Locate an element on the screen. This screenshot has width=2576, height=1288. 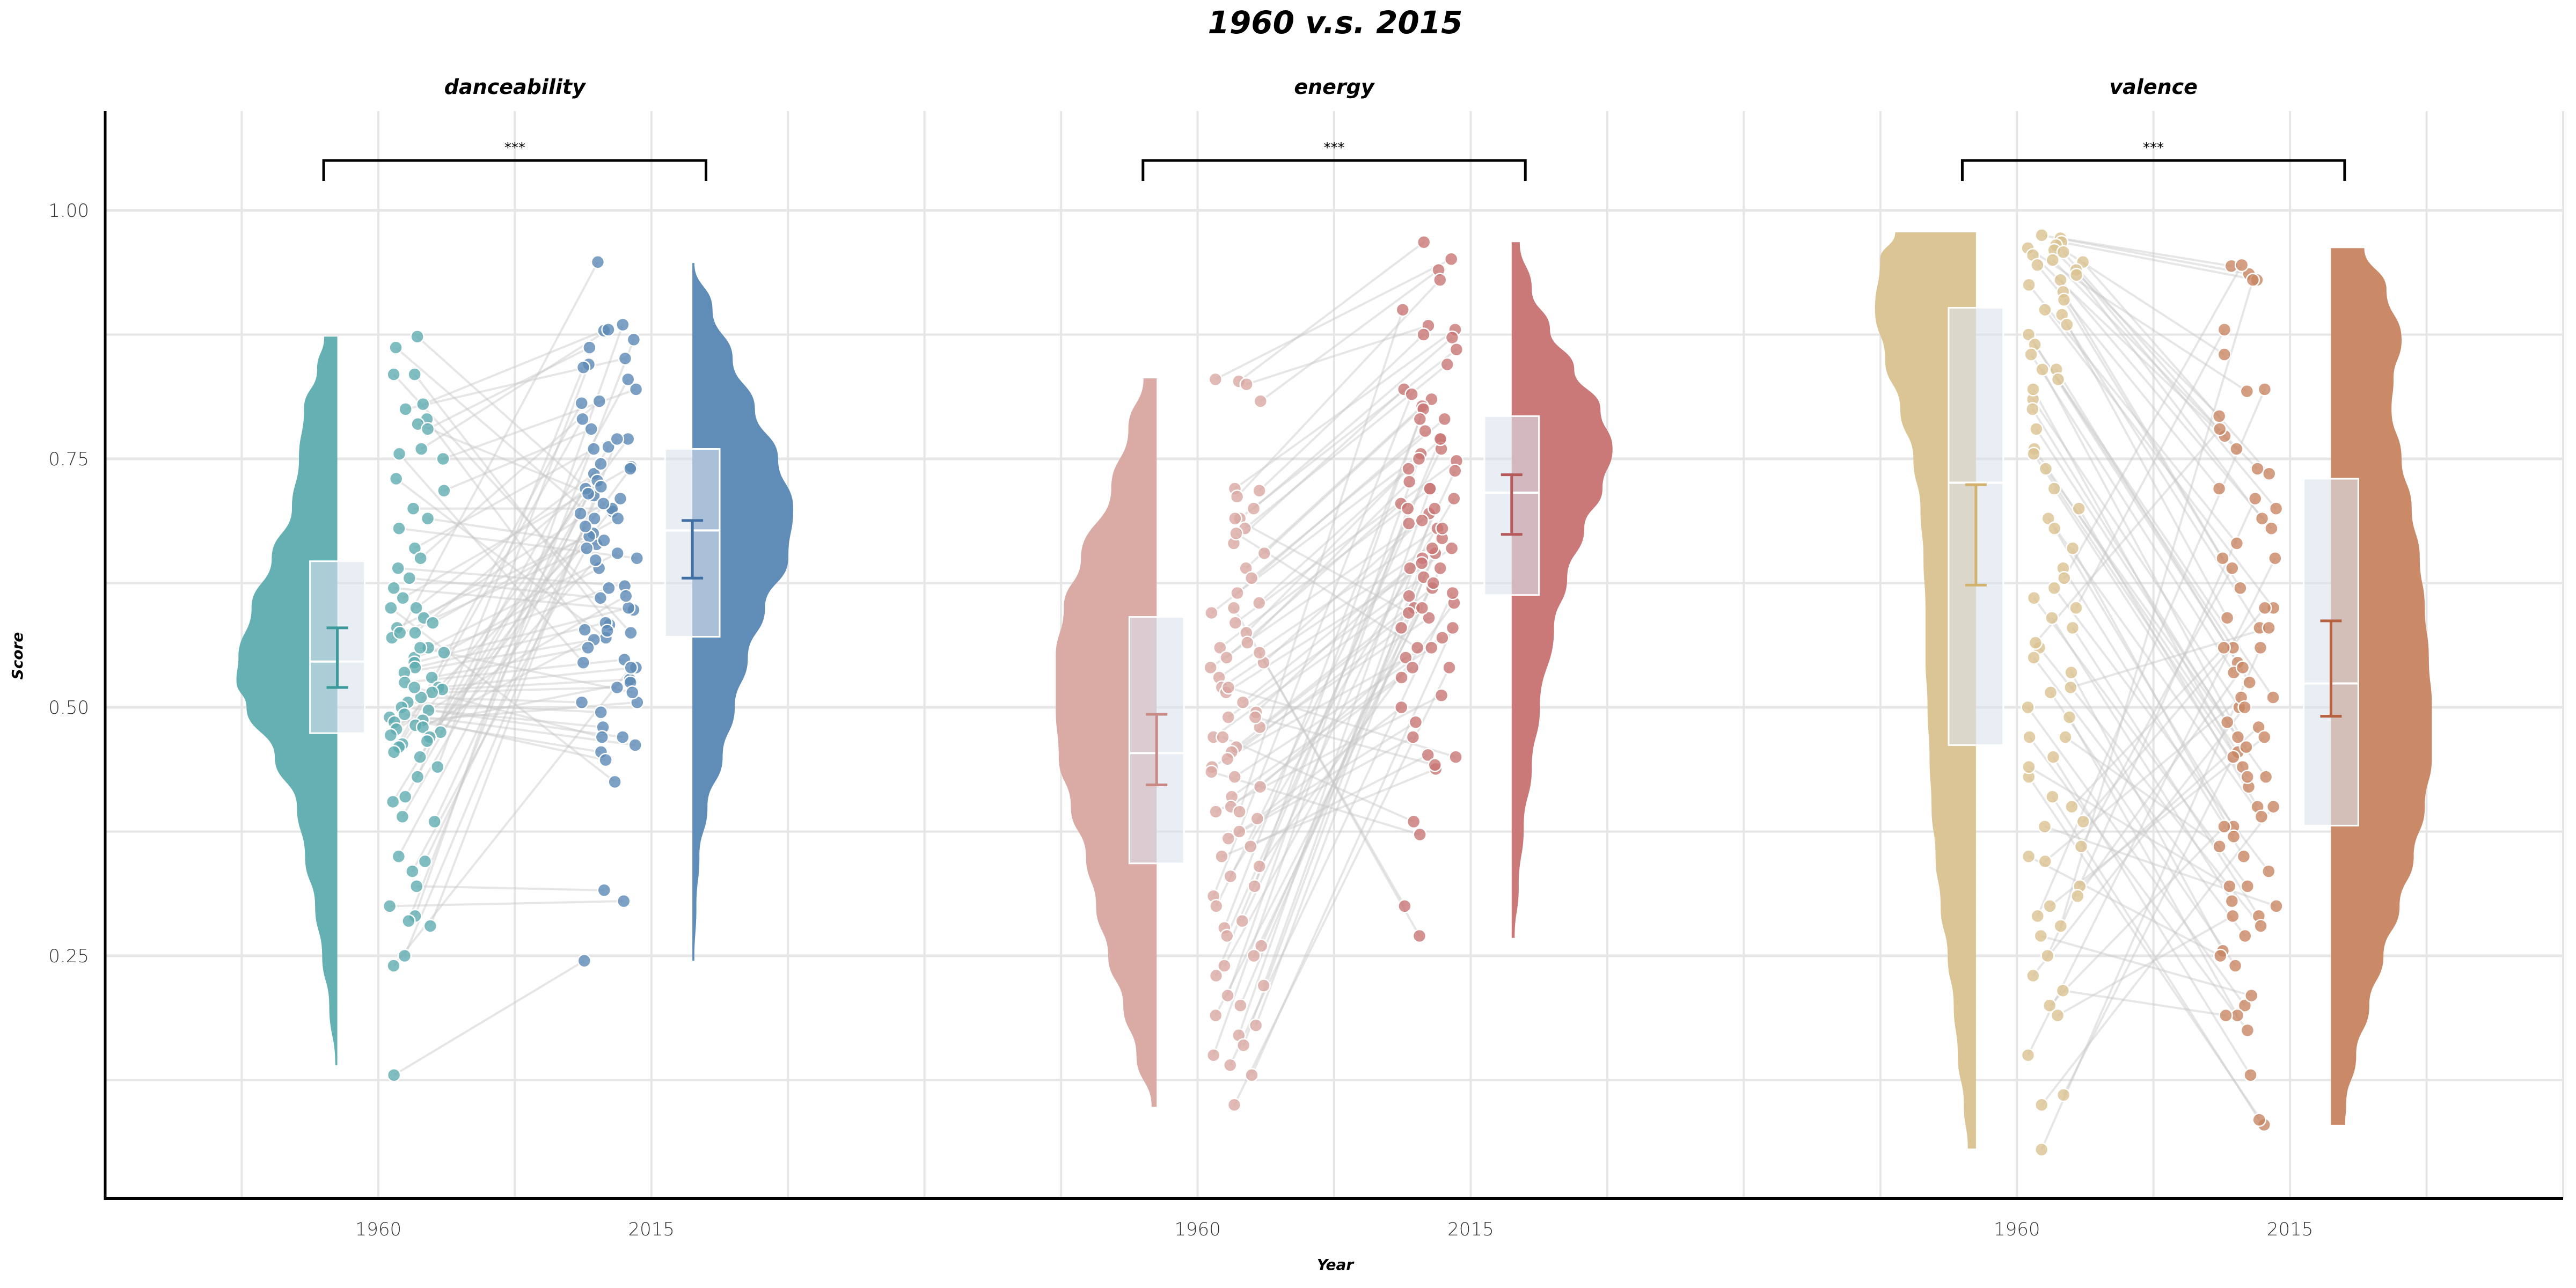
y-tick-label: 0.25 is located at coordinates (68, 956).